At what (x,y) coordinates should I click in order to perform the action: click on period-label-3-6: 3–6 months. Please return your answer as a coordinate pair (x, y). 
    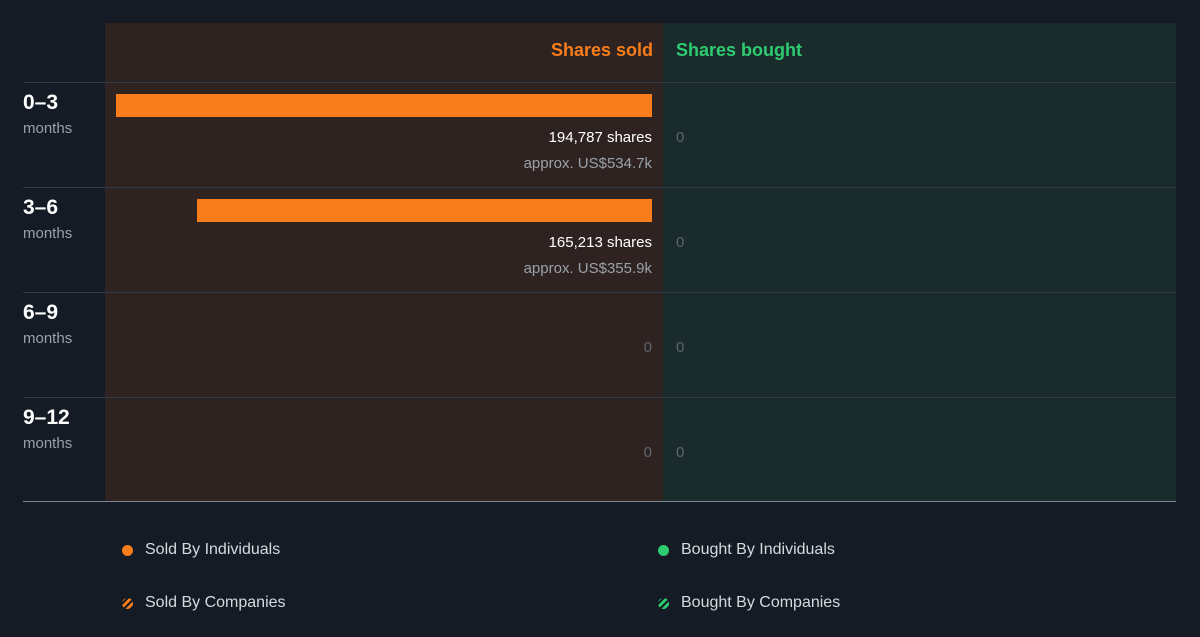
    Looking at the image, I should click on (47, 219).